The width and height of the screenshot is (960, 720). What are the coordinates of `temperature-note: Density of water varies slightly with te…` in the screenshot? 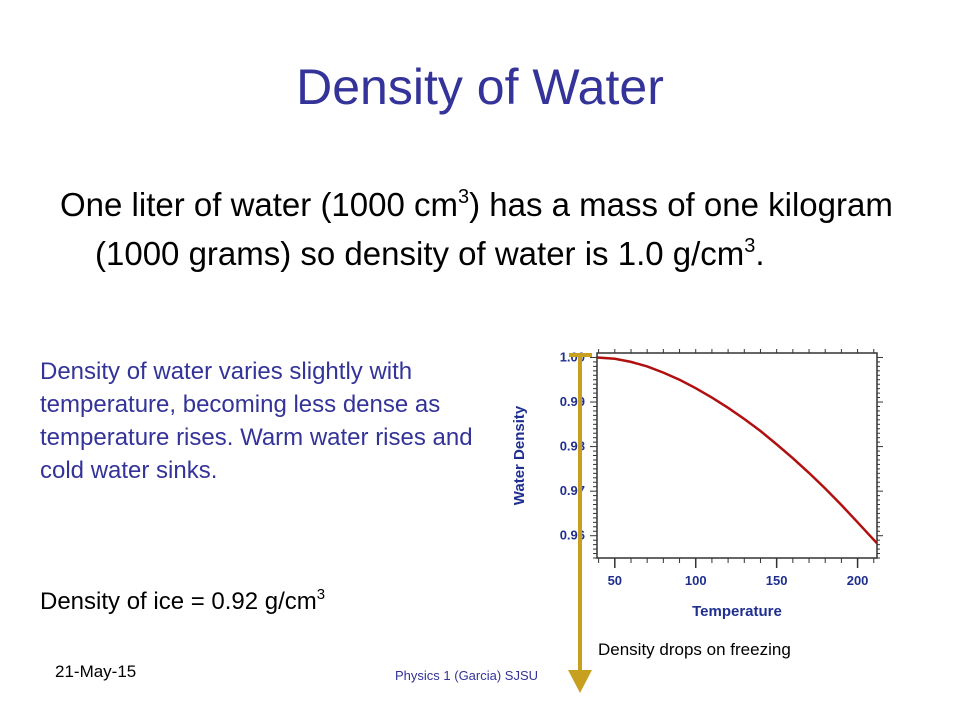 It's located at (256, 421).